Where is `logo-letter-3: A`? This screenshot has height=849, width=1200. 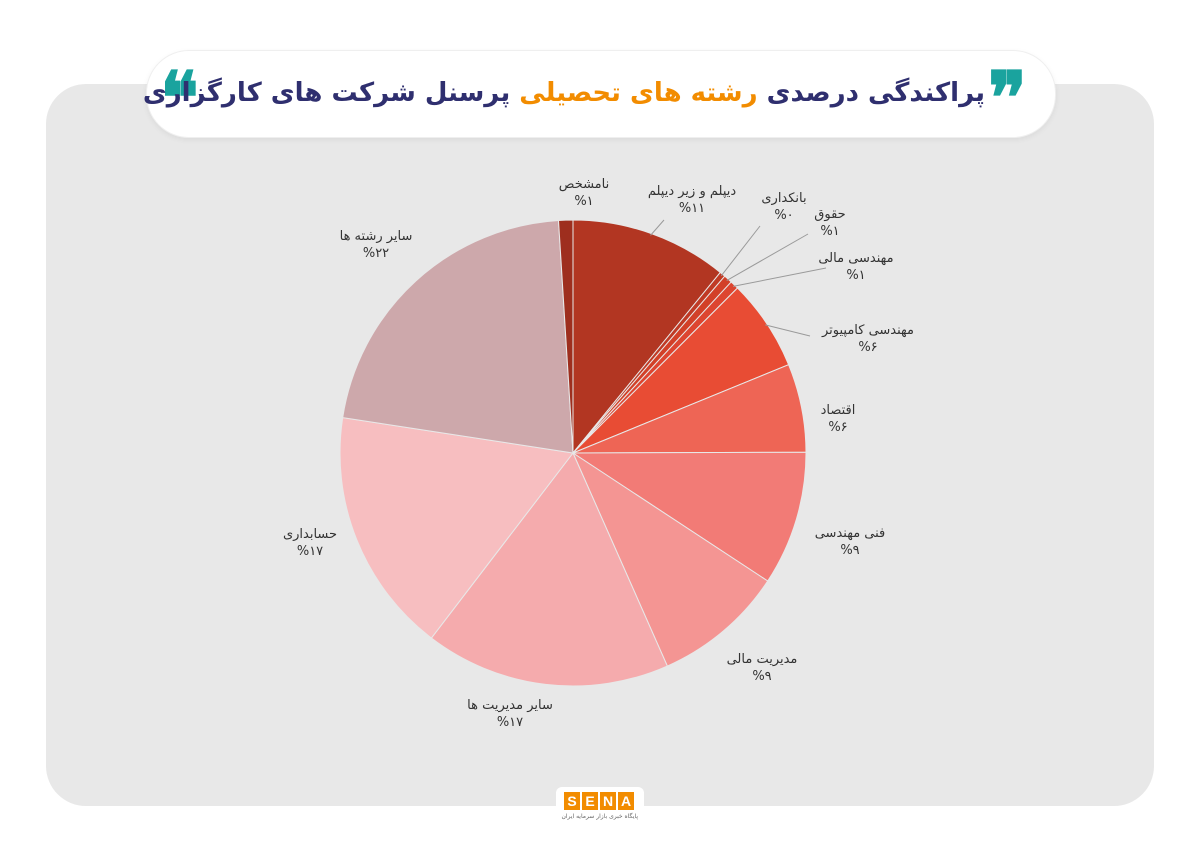 logo-letter-3: A is located at coordinates (626, 801).